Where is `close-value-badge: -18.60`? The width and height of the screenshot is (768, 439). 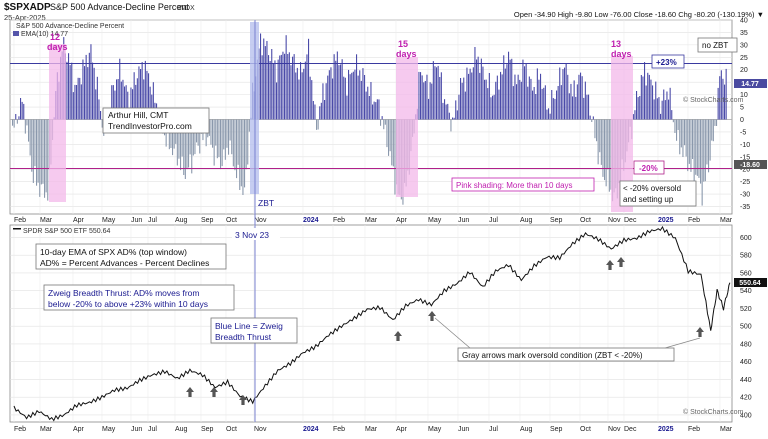 close-value-badge: -18.60 is located at coordinates (750, 165).